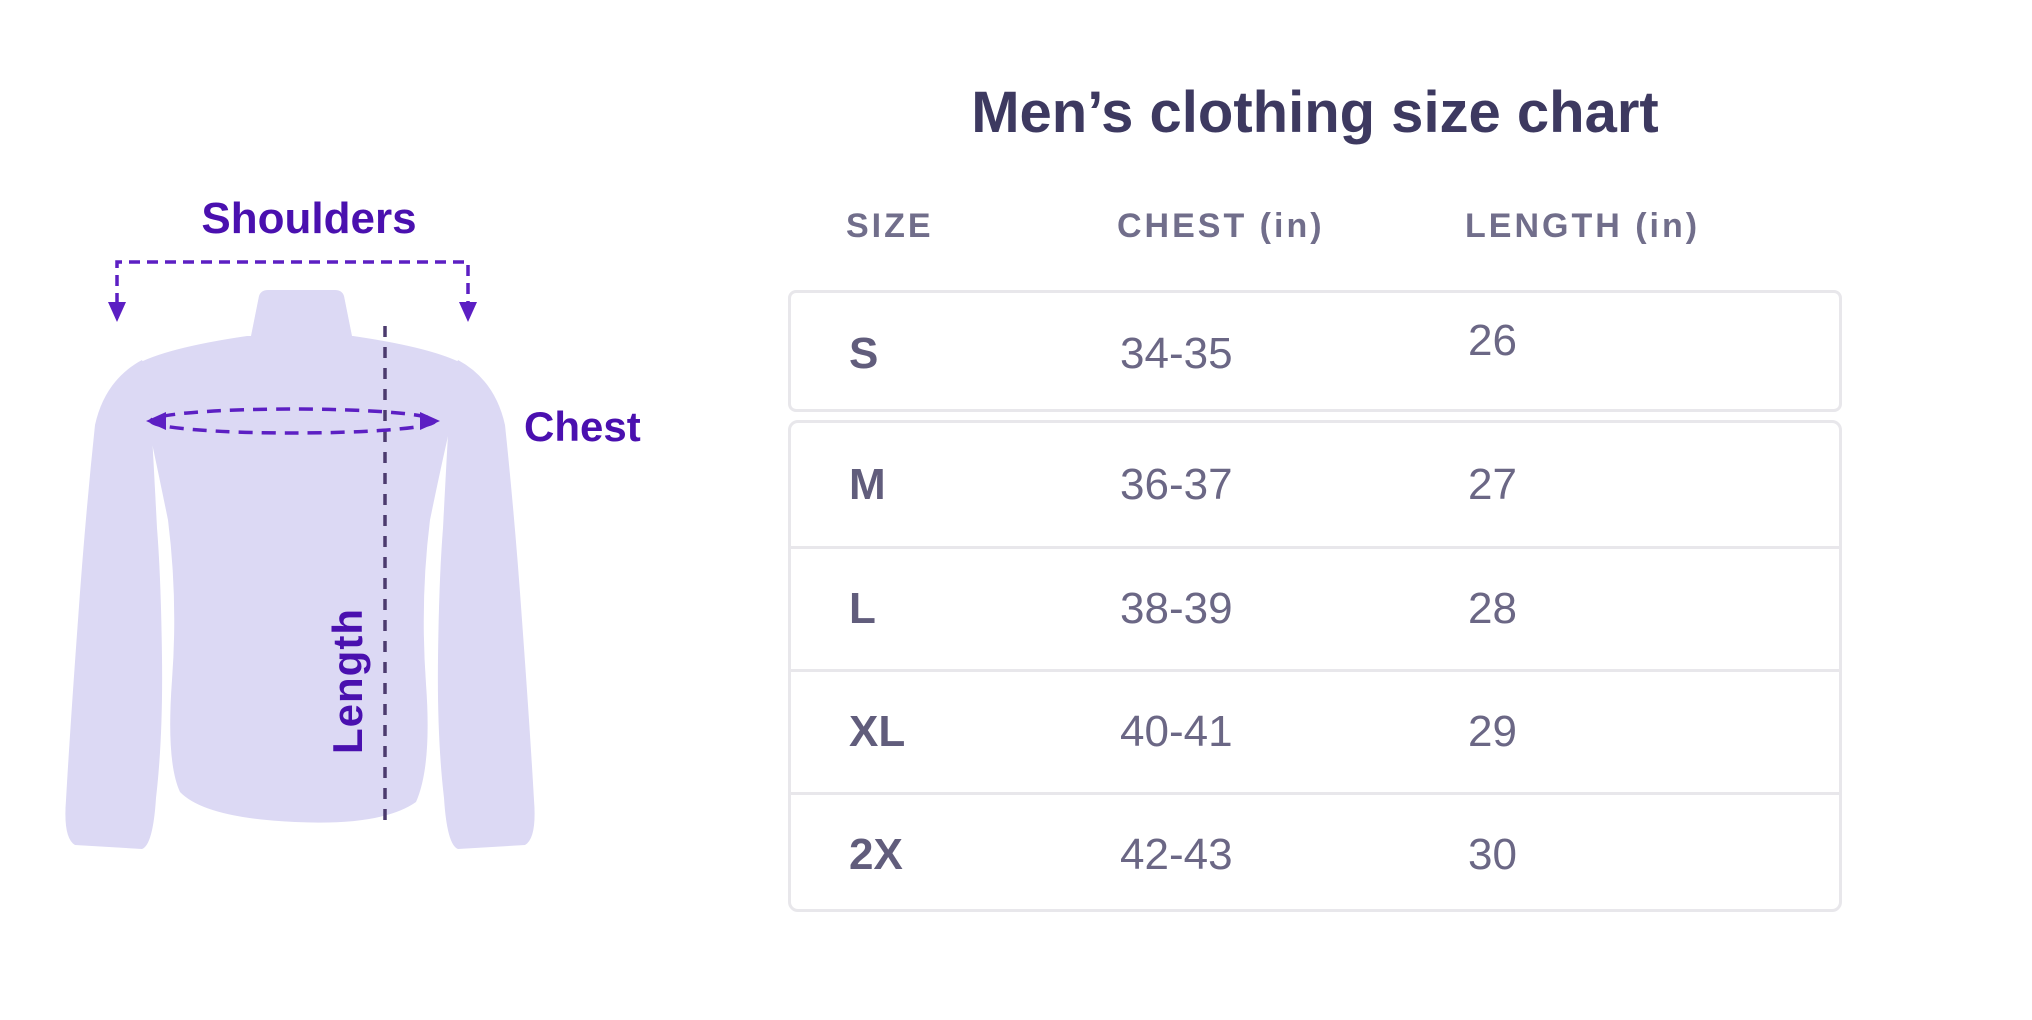 The height and width of the screenshot is (1020, 2032). Describe the element at coordinates (1492, 484) in the screenshot. I see `length-cell: 27` at that location.